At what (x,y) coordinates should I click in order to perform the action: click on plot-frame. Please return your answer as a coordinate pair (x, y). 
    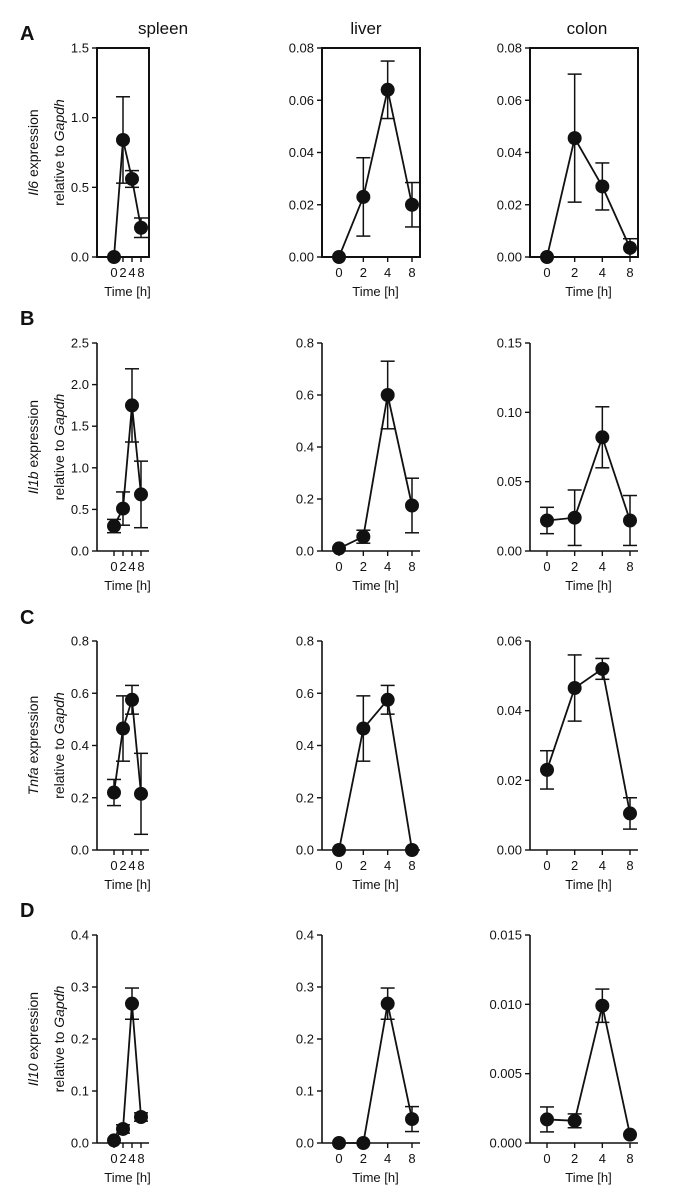
    Looking at the image, I should click on (584, 152).